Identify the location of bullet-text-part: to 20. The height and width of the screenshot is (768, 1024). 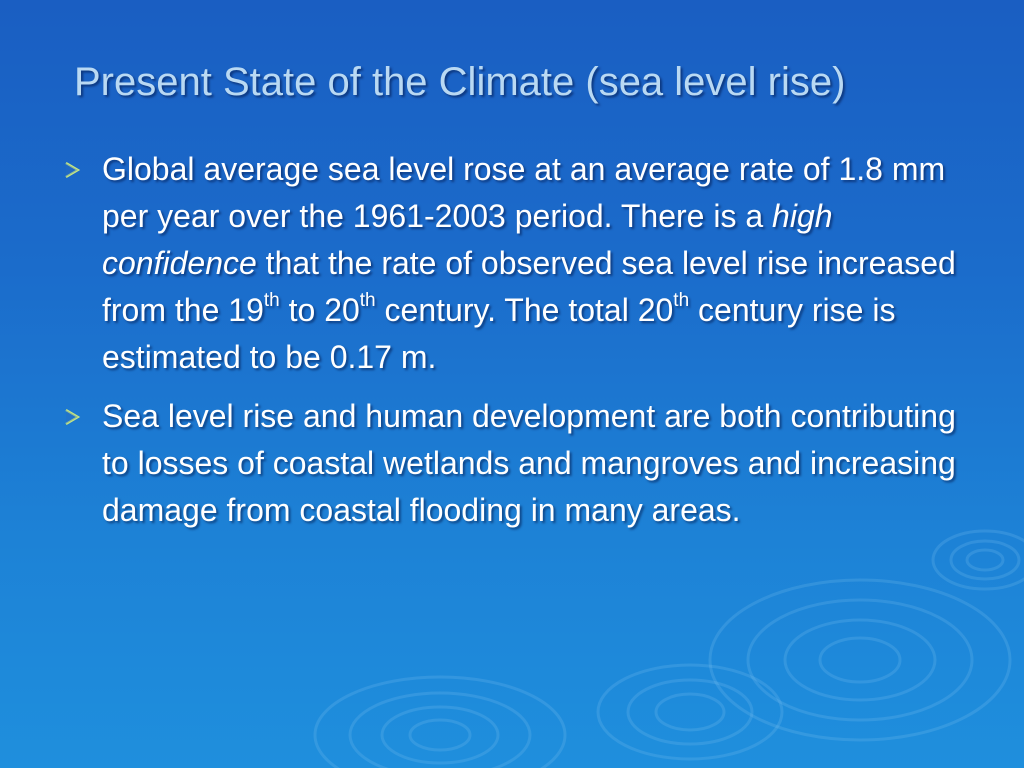
(319, 310).